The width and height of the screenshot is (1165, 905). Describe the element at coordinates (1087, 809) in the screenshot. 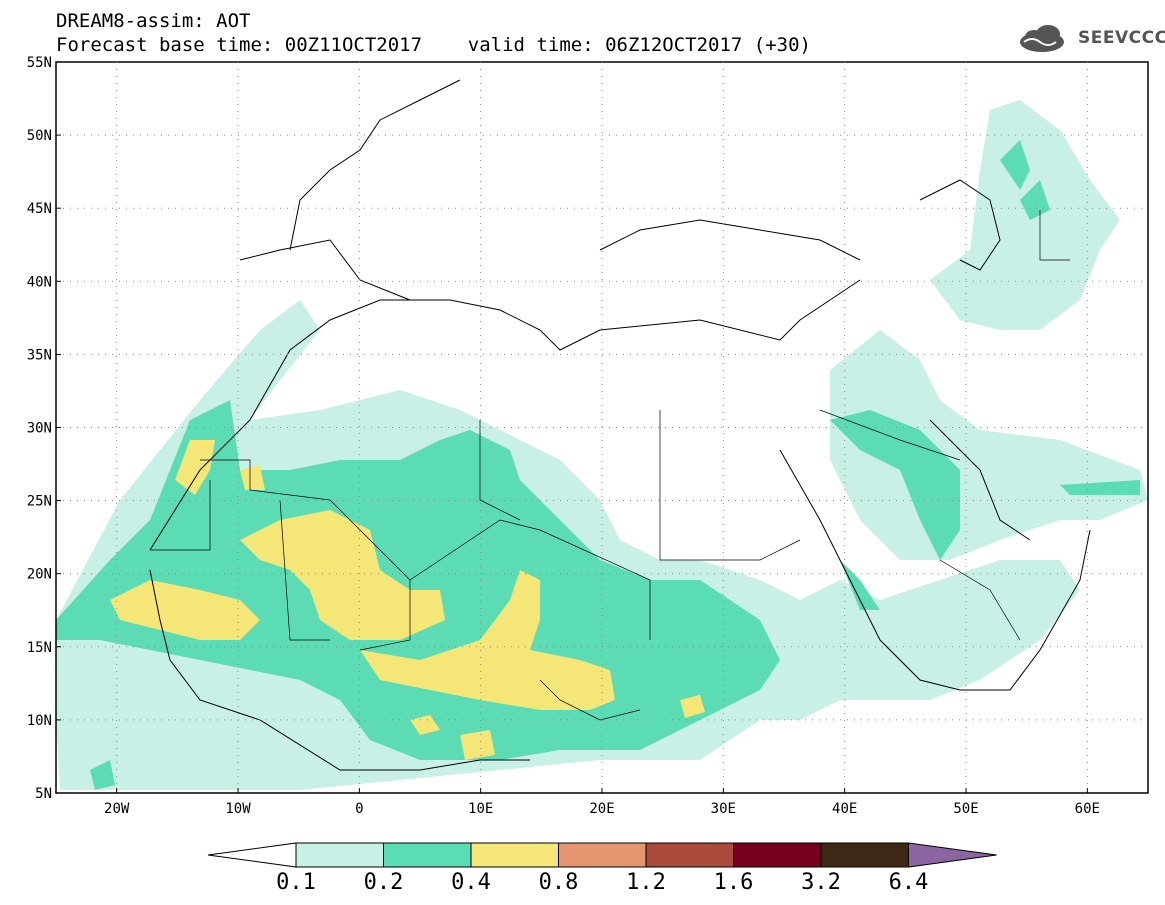

I see `lon-label: 60E` at that location.